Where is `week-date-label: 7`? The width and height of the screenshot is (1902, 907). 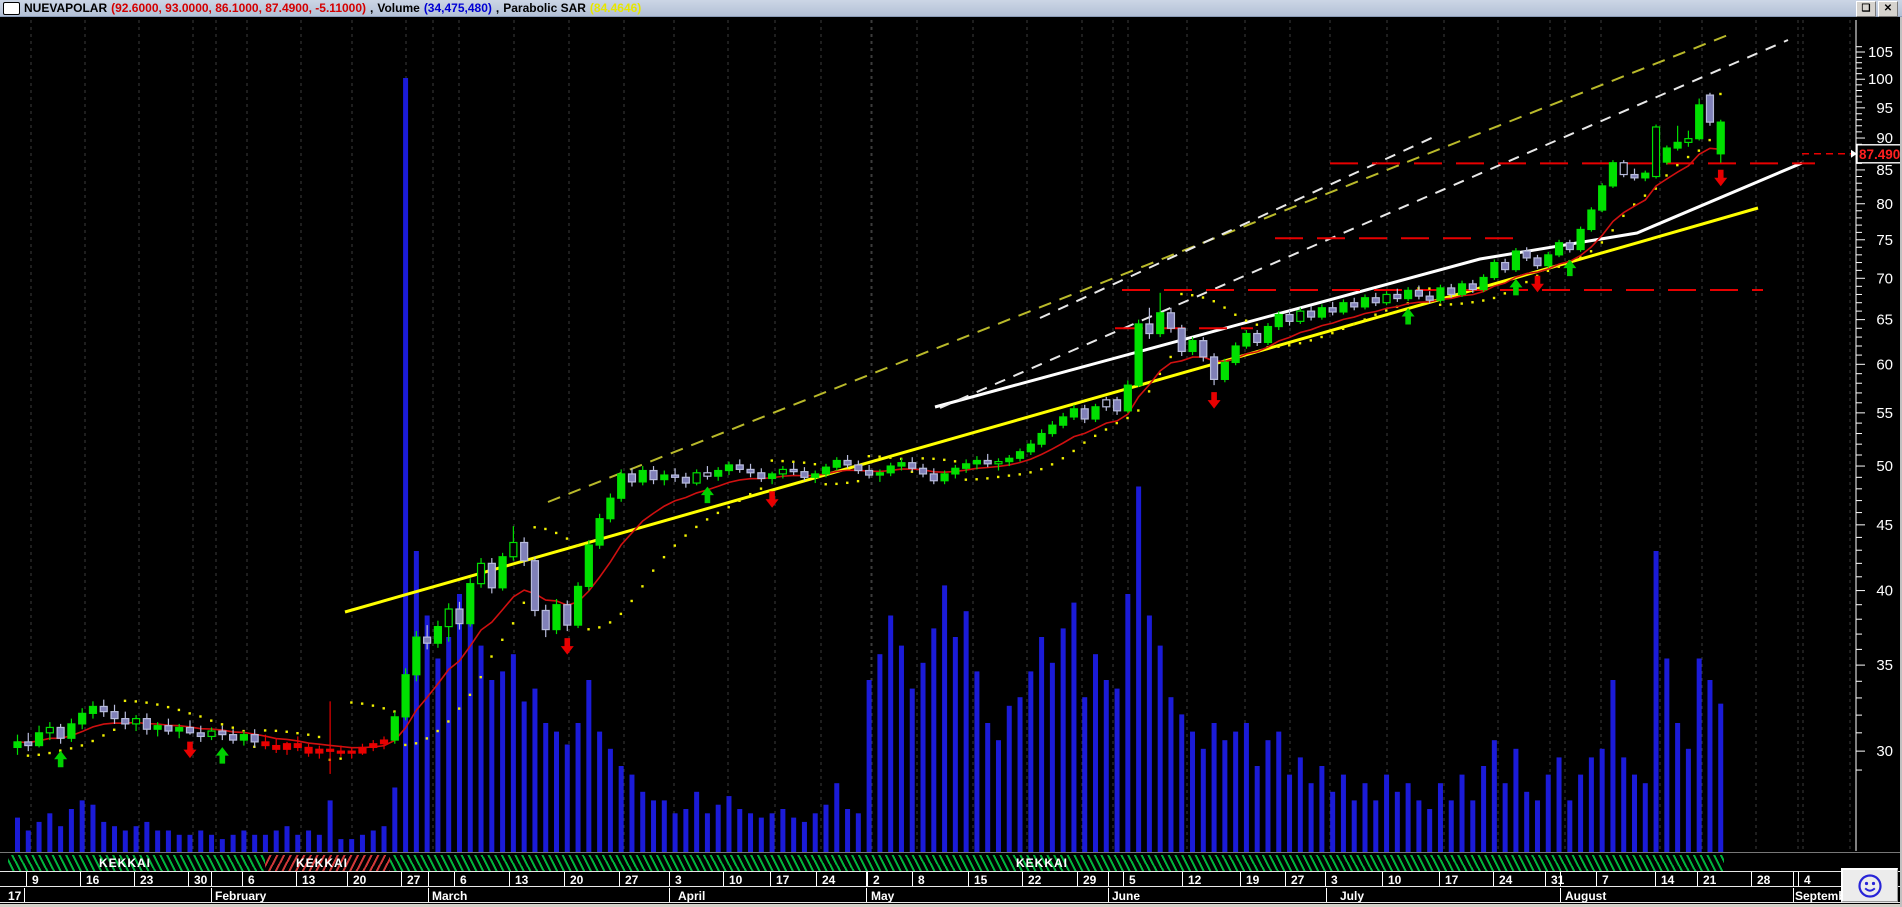 week-date-label: 7 is located at coordinates (1605, 880).